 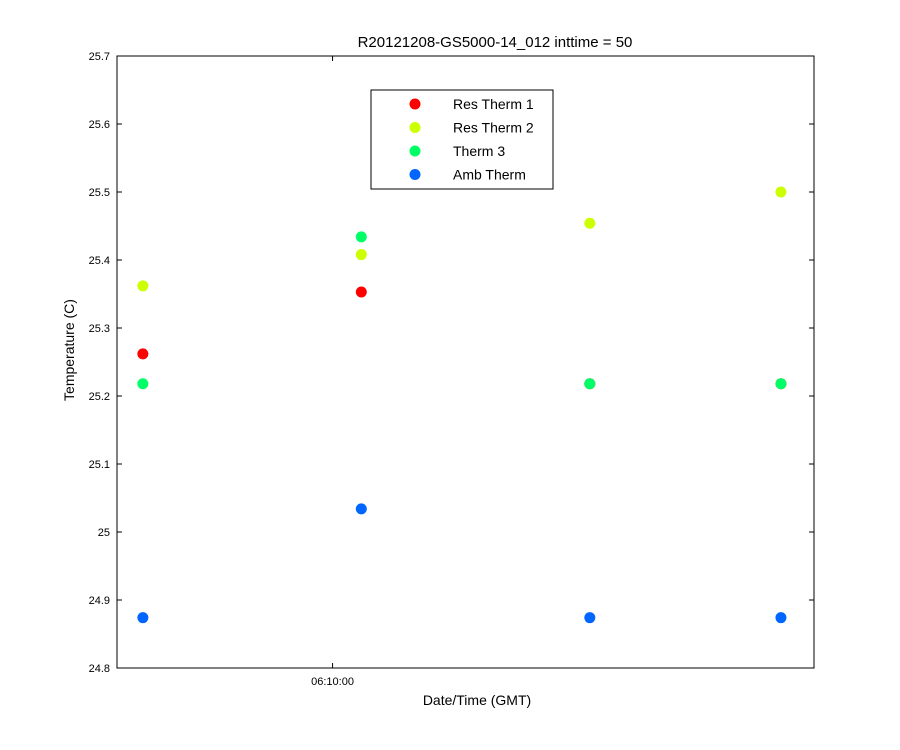 I want to click on x-tick-label: 06:10:00, so click(x=332, y=682).